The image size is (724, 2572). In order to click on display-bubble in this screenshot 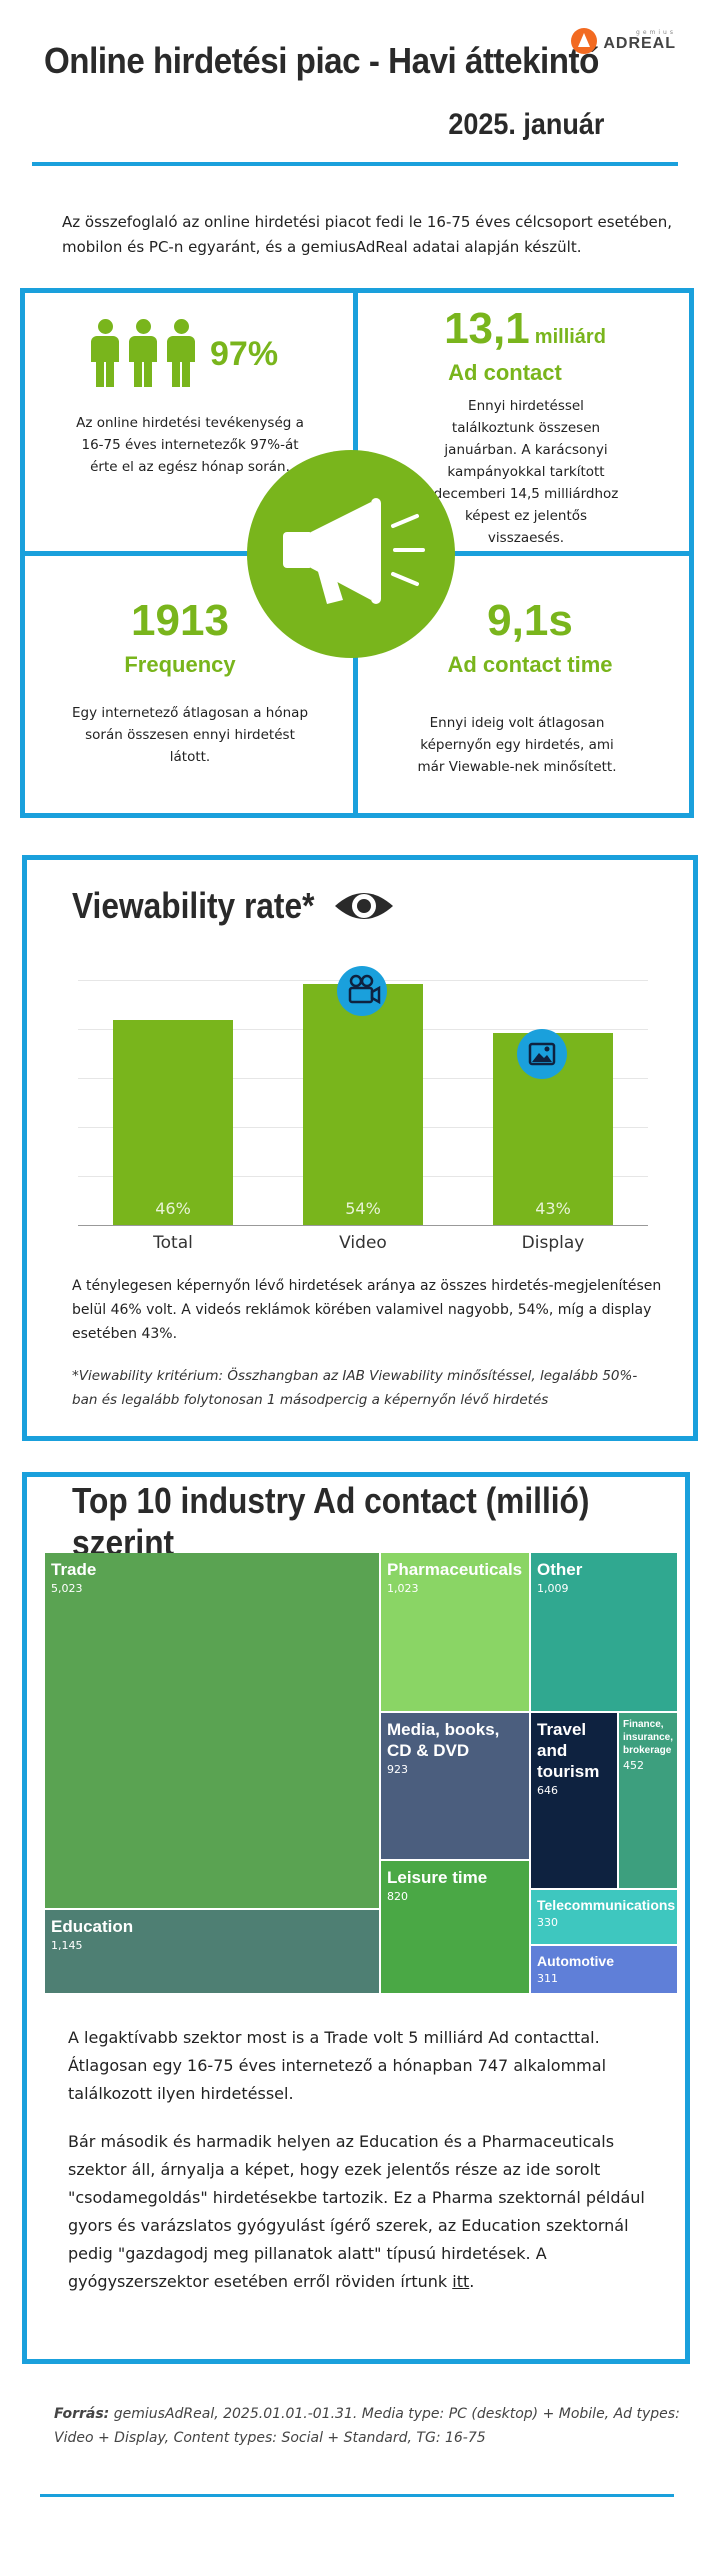, I will do `click(542, 1054)`.